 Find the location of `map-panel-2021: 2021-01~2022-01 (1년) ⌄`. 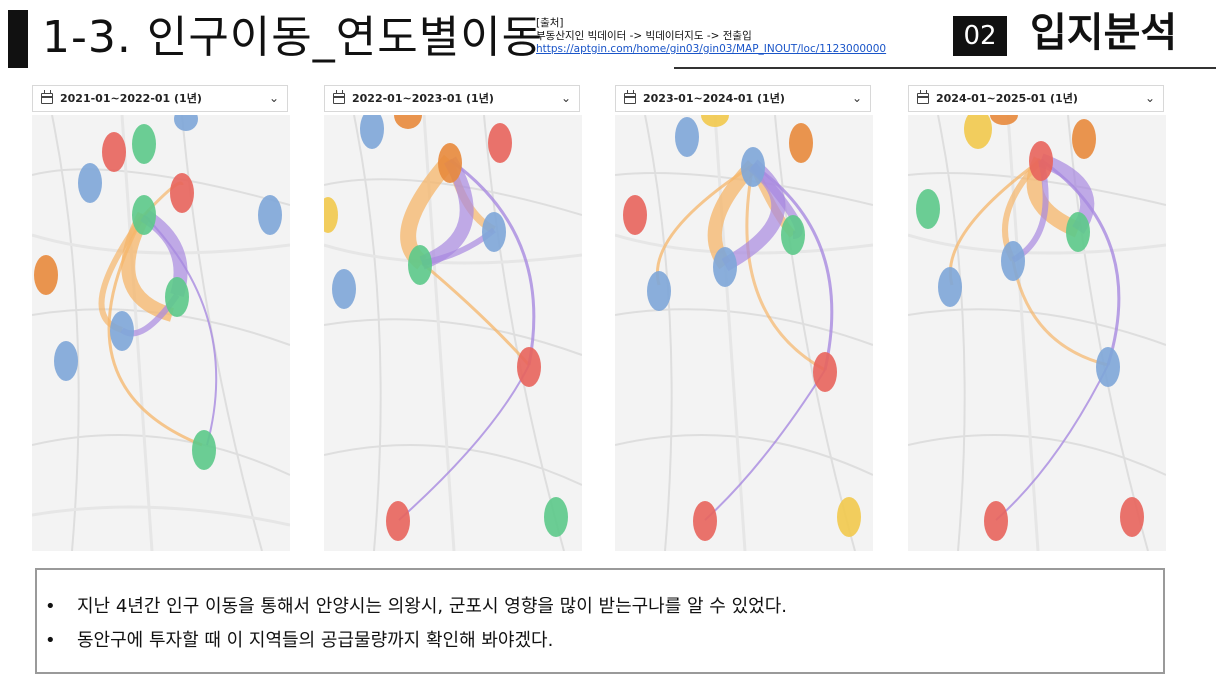

map-panel-2021: 2021-01~2022-01 (1년) ⌄ is located at coordinates (161, 318).